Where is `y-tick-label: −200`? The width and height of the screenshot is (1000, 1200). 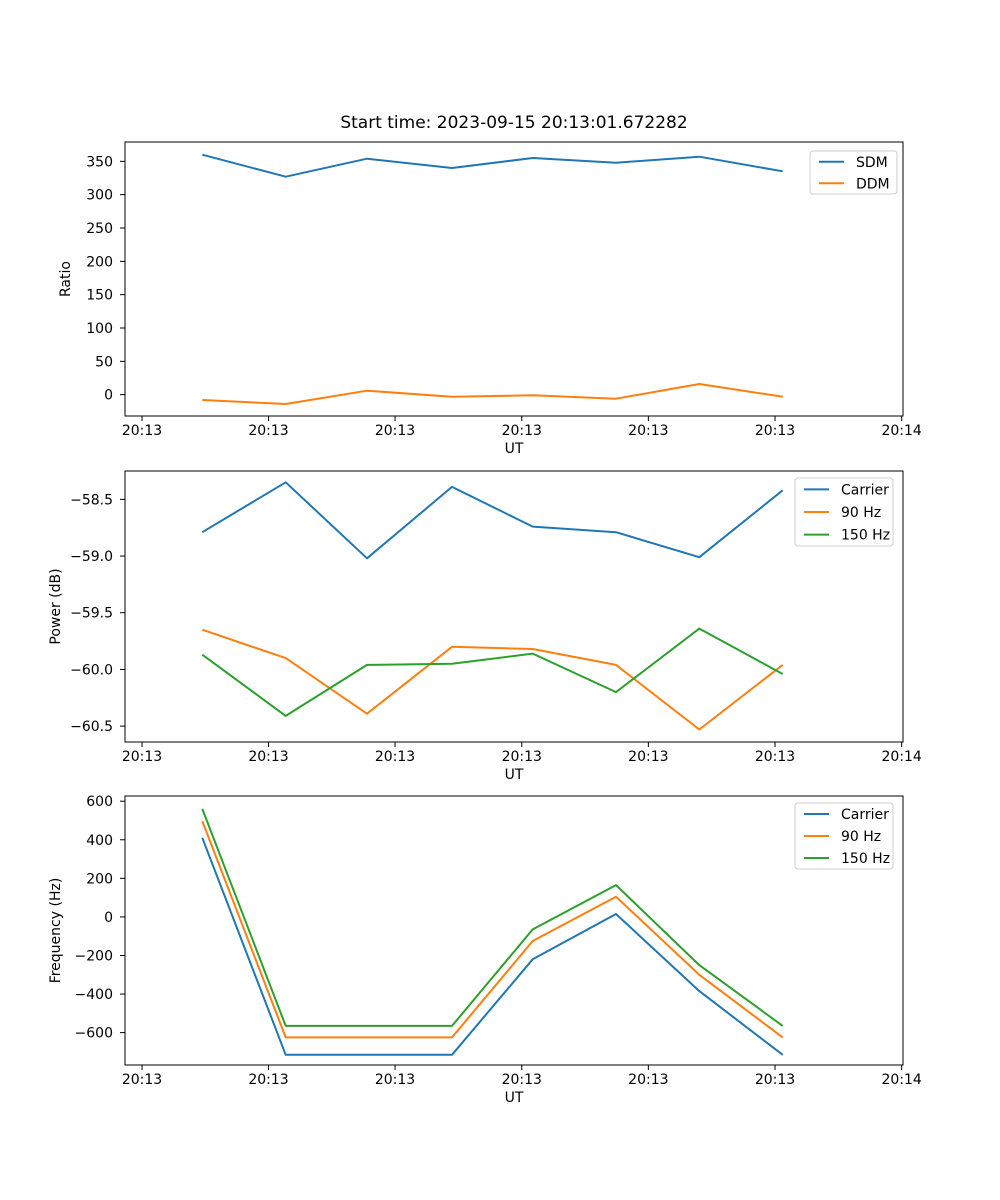
y-tick-label: −200 is located at coordinates (94, 956).